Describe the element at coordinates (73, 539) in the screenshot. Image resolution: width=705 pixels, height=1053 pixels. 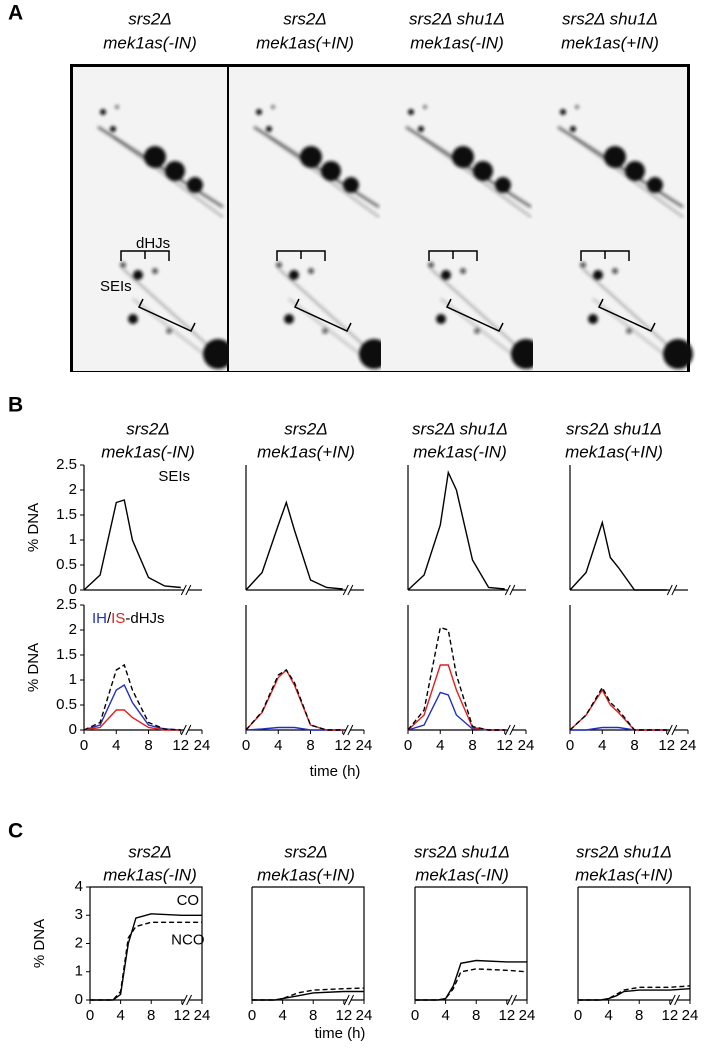
I see `y-tick-label: 1` at that location.